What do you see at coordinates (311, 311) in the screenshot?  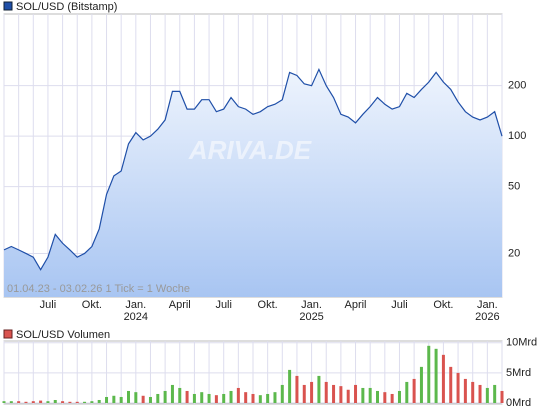 I see `x-tick-label: Jan. 2025` at bounding box center [311, 311].